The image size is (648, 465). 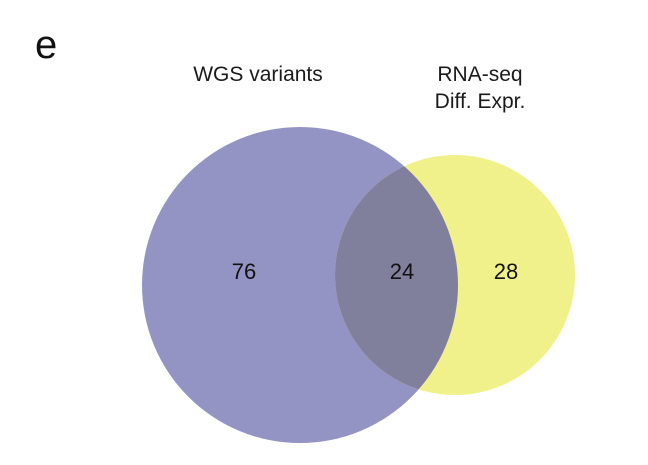 I want to click on count-overlap: 24, so click(x=402, y=271).